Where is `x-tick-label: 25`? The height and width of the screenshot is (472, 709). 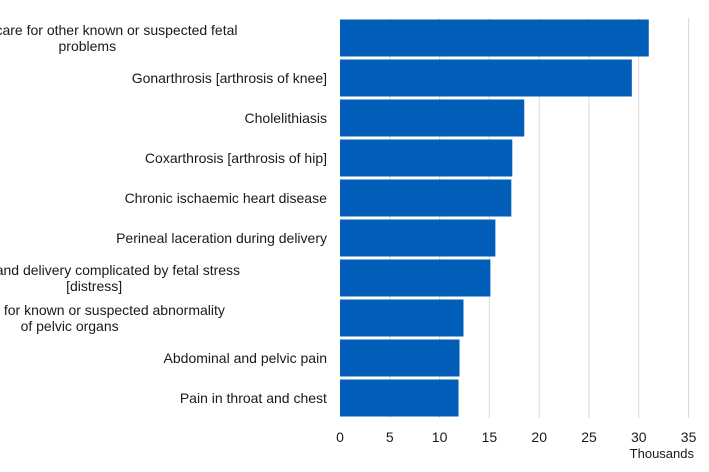 x-tick-label: 25 is located at coordinates (589, 437).